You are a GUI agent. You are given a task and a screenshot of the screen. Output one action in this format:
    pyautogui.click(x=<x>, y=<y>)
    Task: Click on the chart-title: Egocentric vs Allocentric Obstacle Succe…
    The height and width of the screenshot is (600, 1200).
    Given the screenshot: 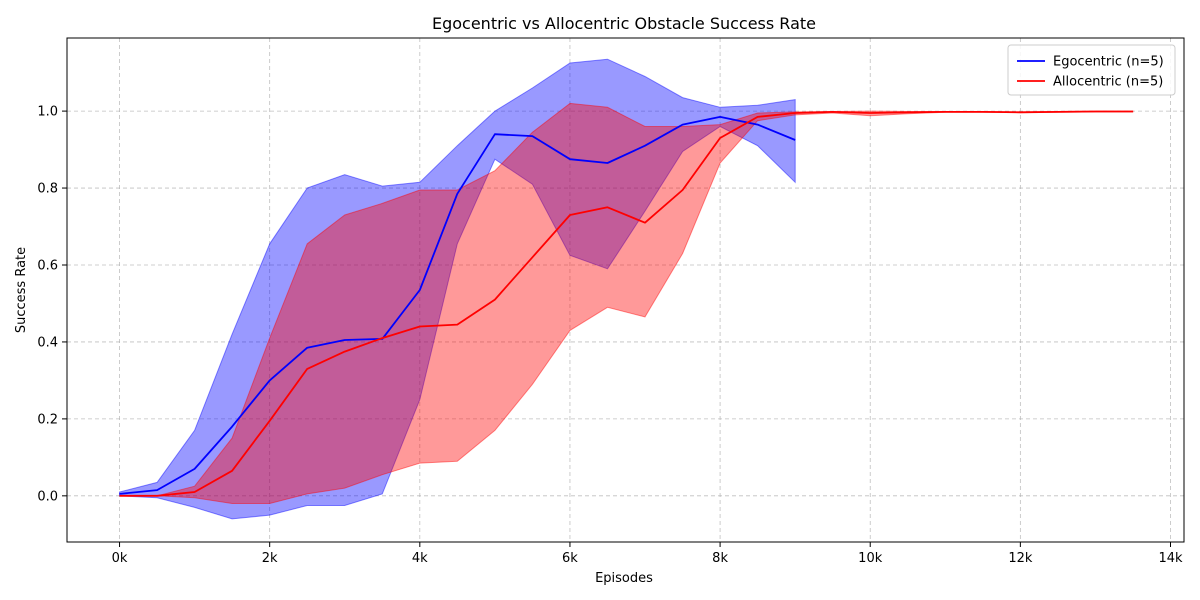 What is the action you would take?
    pyautogui.click(x=624, y=23)
    